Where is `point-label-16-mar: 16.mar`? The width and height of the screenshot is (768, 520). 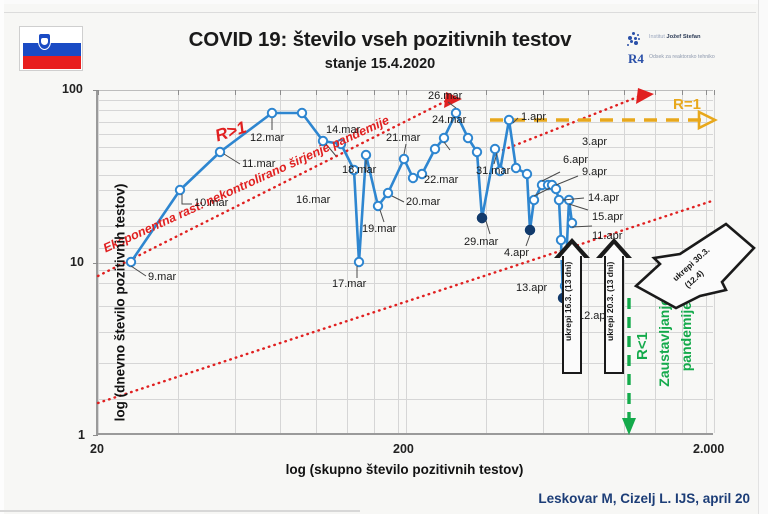
point-label-16-mar: 16.mar is located at coordinates (313, 200).